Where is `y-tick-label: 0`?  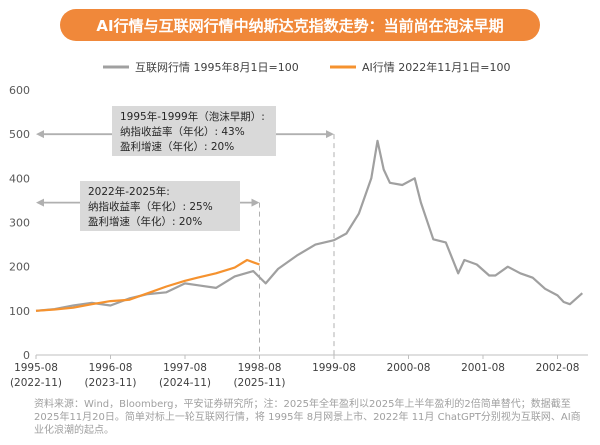
y-tick-label: 0 is located at coordinates (26, 355).